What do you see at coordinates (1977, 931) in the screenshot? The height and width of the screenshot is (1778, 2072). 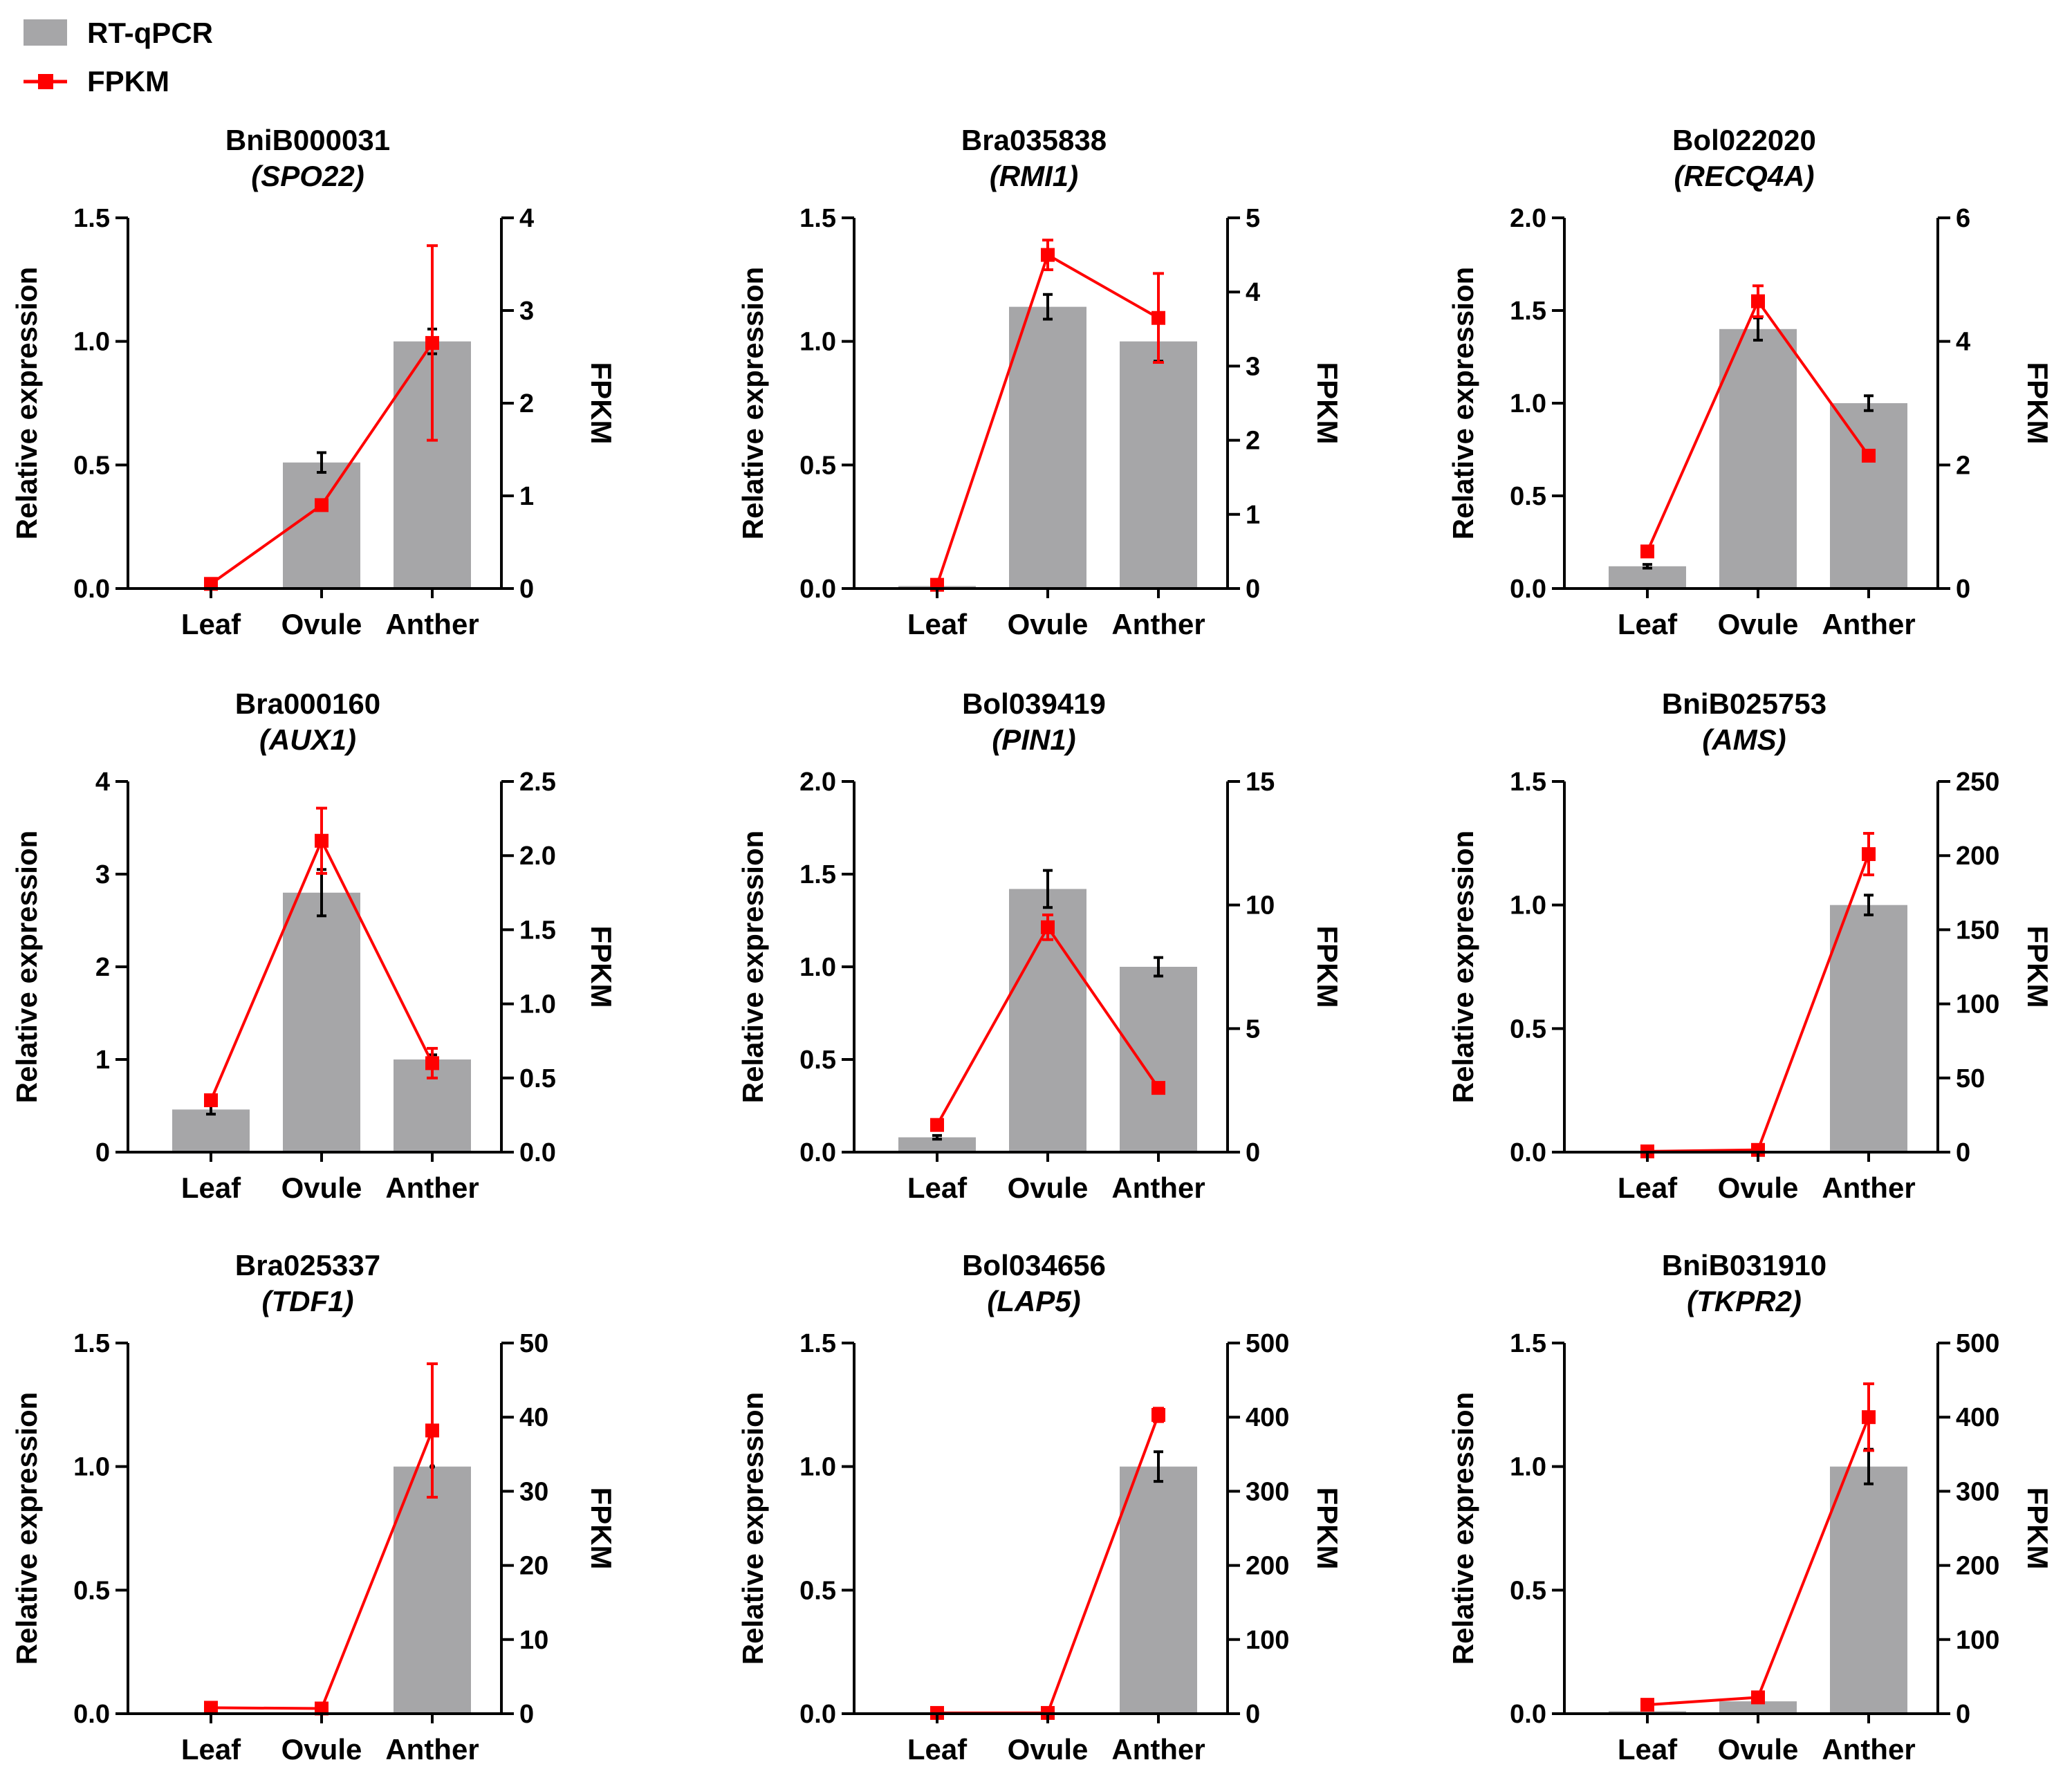 I see `y2-tick-label: 150` at bounding box center [1977, 931].